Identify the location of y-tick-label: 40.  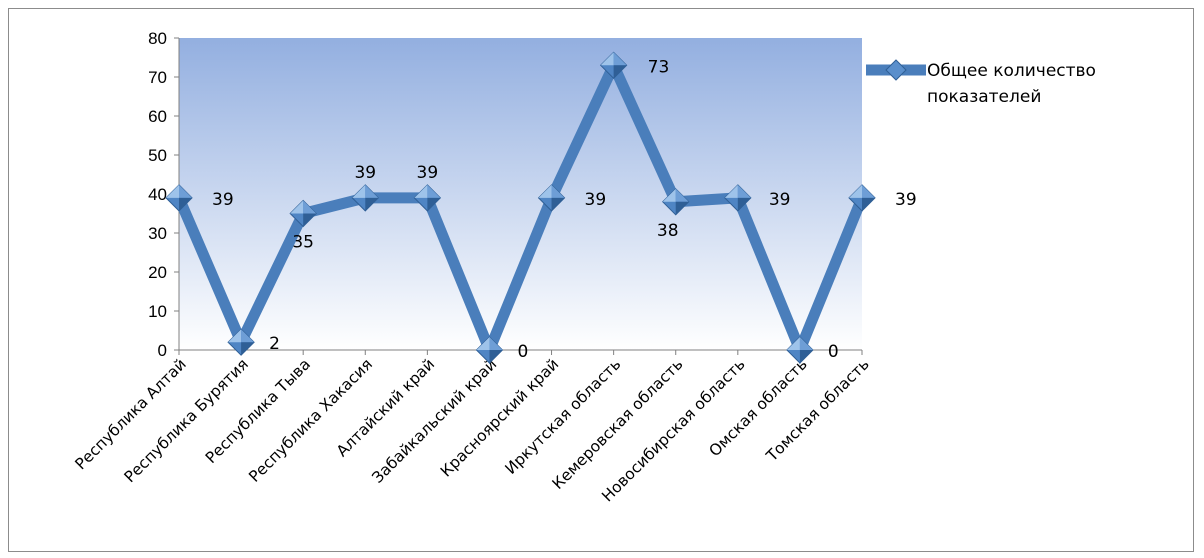
(157, 194).